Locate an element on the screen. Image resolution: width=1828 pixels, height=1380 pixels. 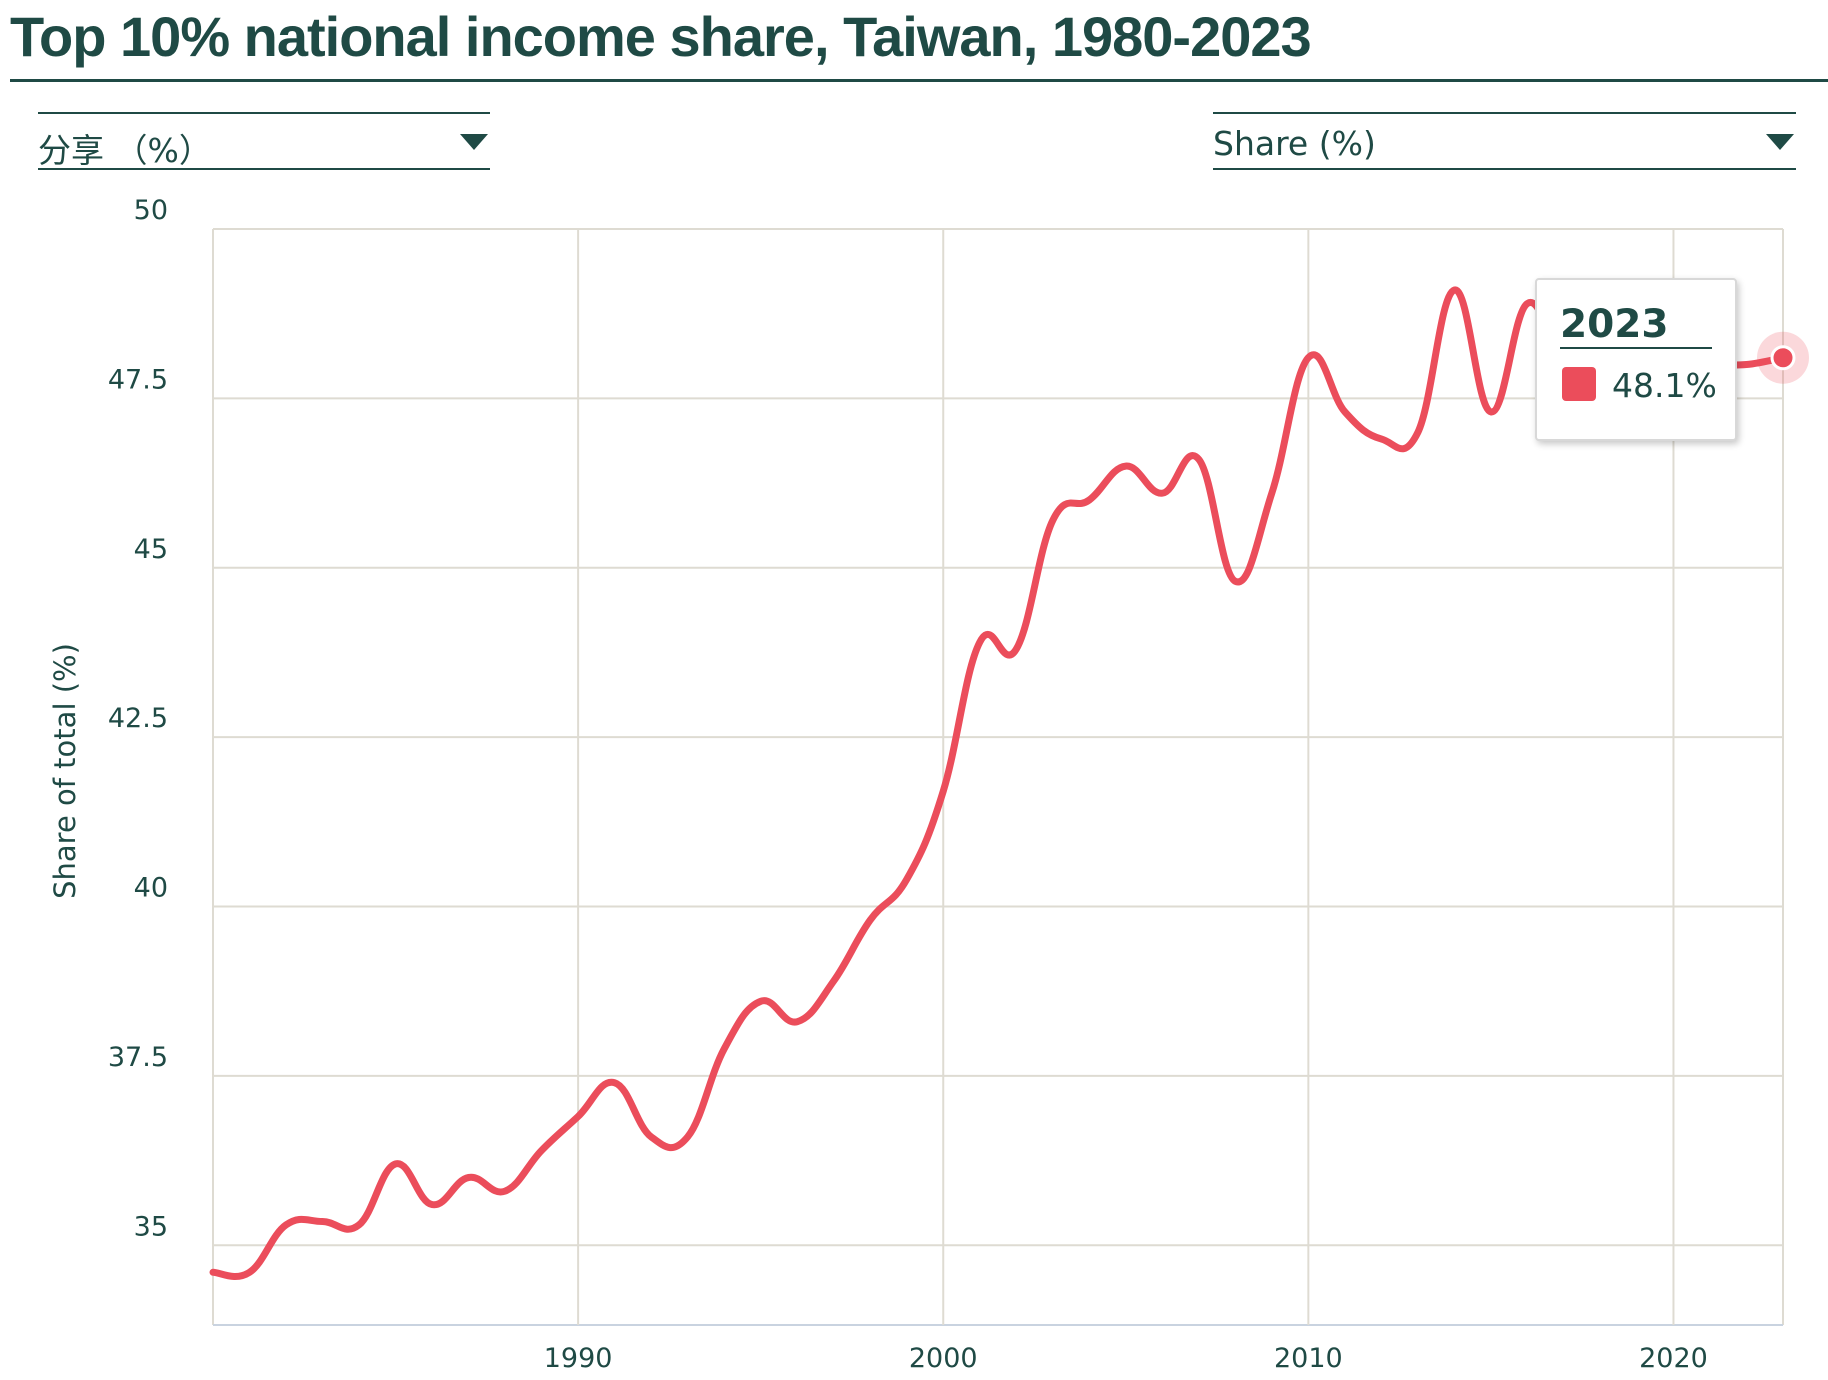
y-tick-label: 42.5 is located at coordinates (138, 718).